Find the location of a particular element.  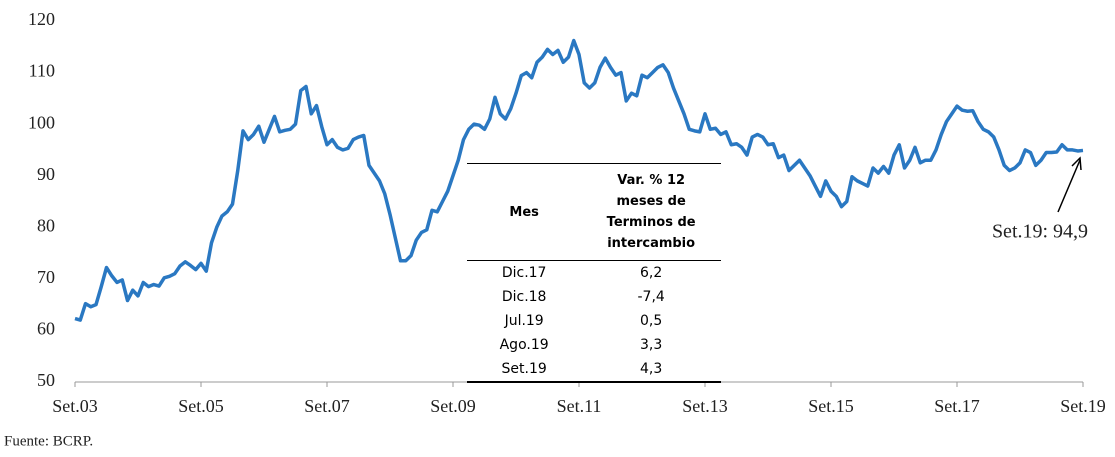

y-tick-label: 60 is located at coordinates (46, 329).